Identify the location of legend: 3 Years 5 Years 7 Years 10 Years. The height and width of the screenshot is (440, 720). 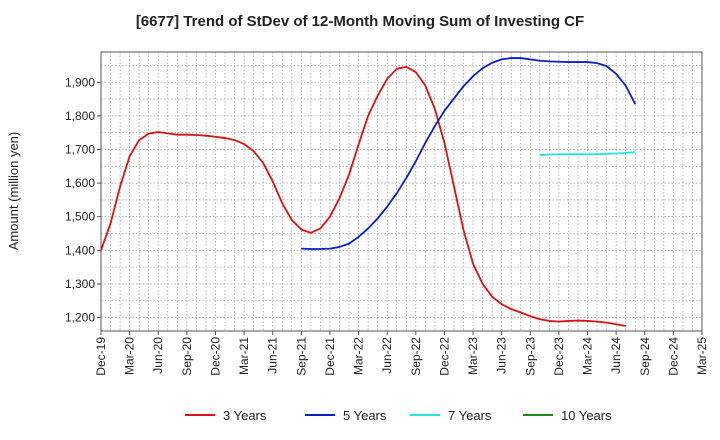
(398, 415).